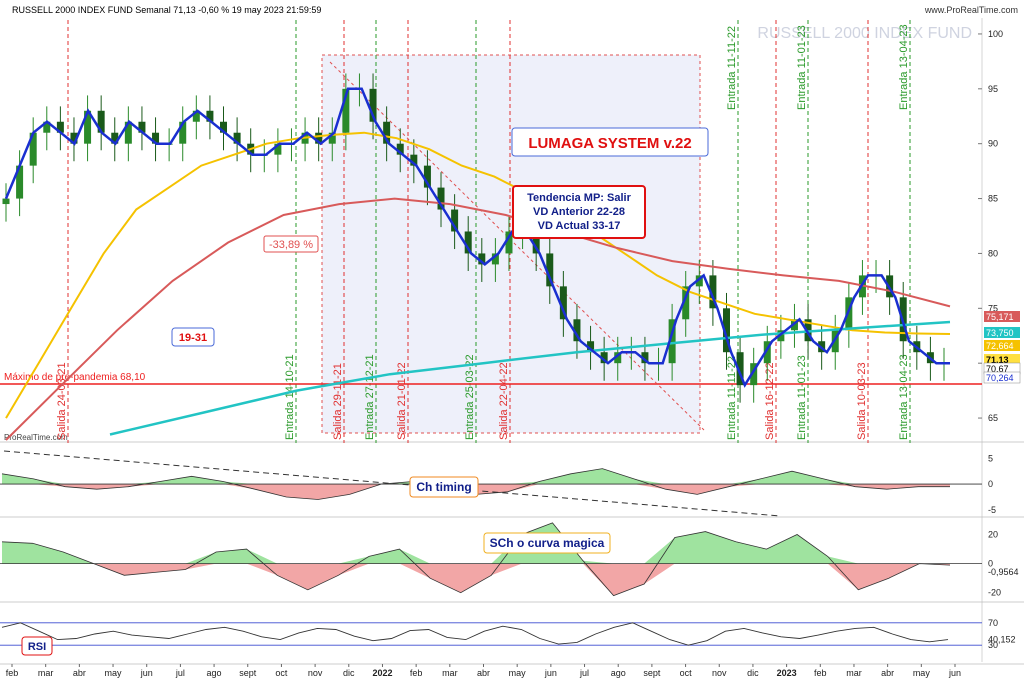 This screenshot has width=1024, height=683. I want to click on time-axis-label: 2022, so click(382, 673).